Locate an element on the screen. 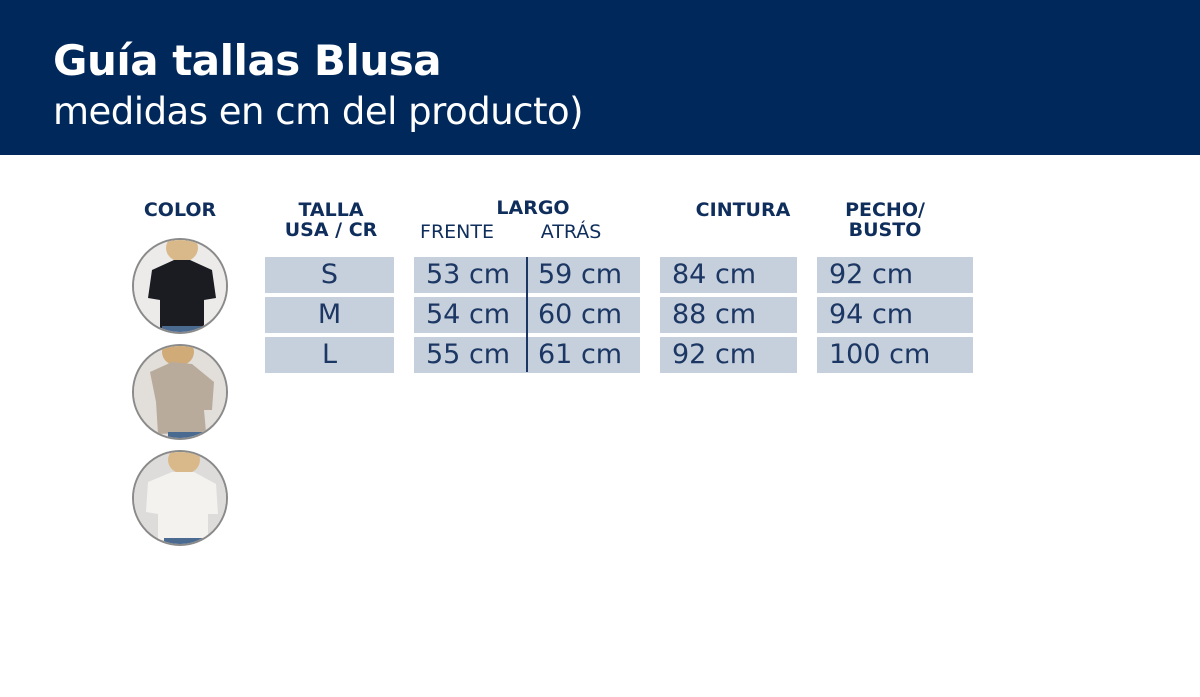 The height and width of the screenshot is (697, 1200). page-subtitle: medidas en cm del producto) is located at coordinates (318, 111).